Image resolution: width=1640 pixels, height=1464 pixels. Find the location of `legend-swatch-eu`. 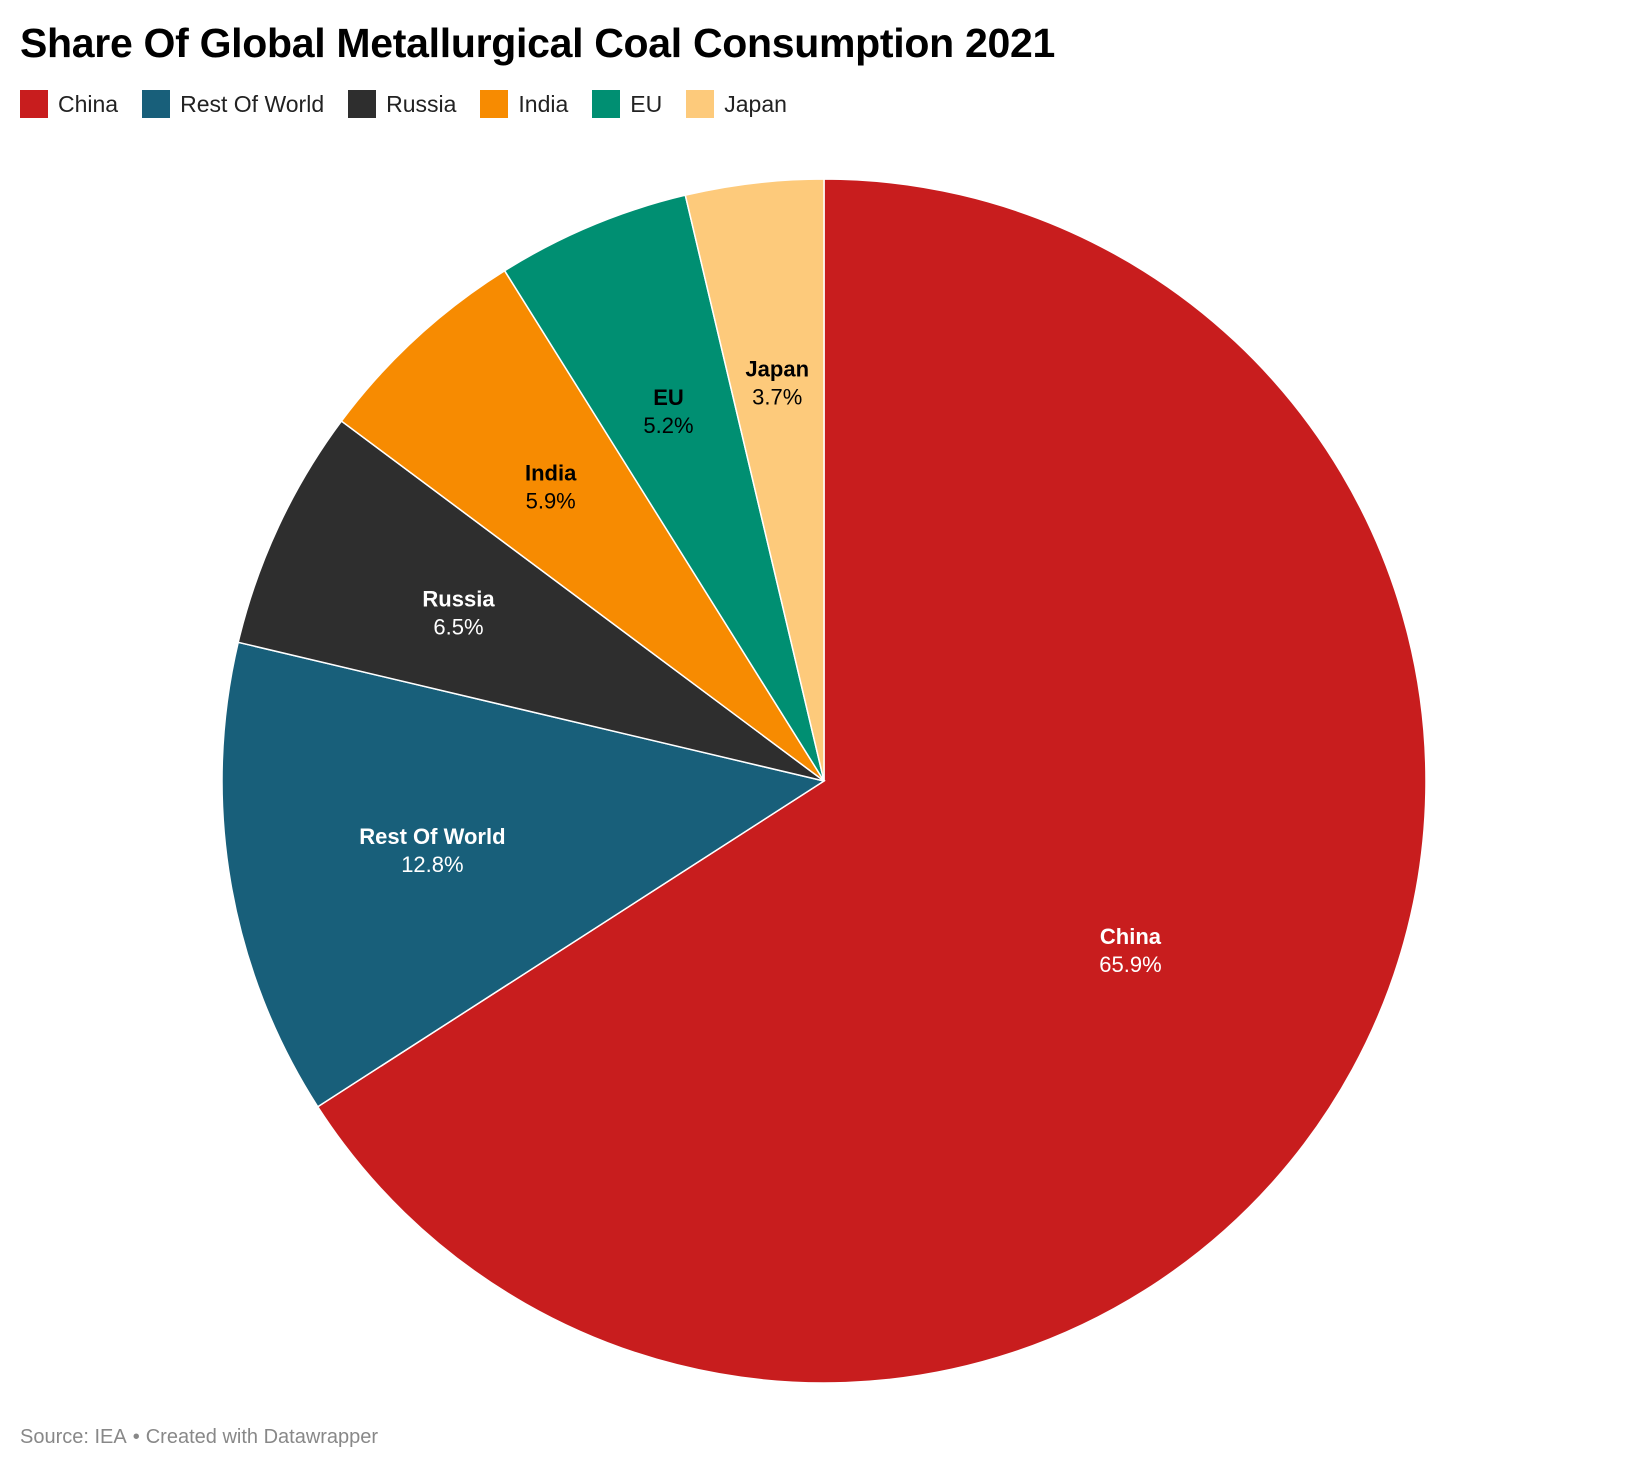

legend-swatch-eu is located at coordinates (606, 104).